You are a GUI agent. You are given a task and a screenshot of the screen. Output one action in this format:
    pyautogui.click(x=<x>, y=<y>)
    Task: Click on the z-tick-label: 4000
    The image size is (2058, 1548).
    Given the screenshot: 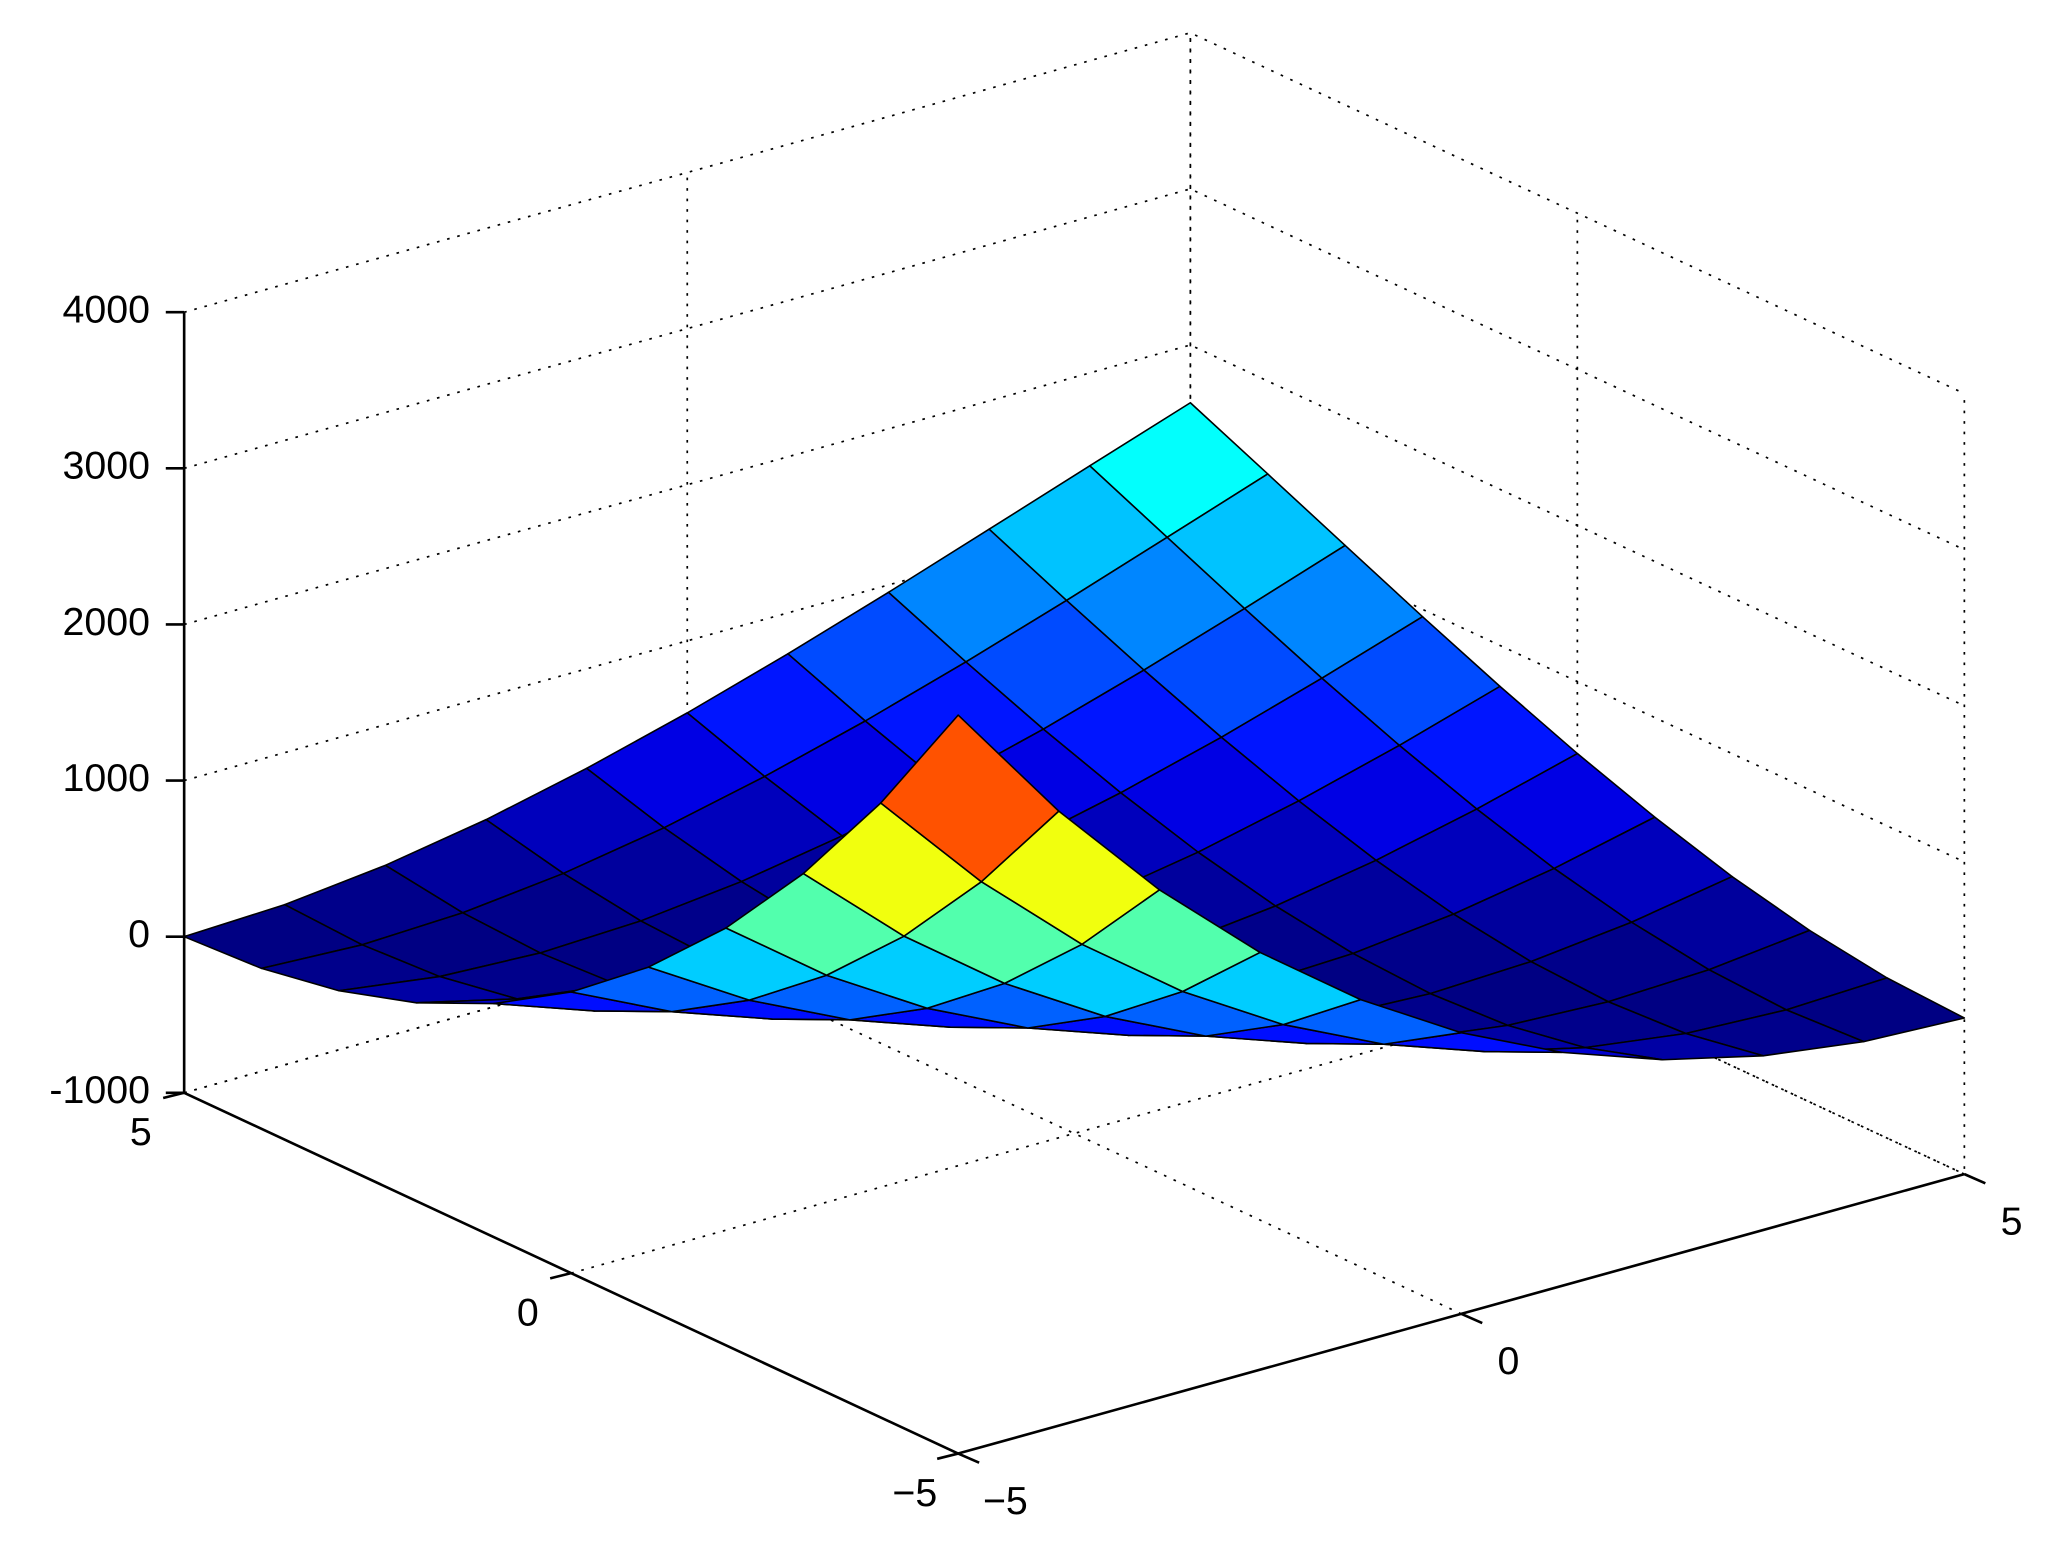 What is the action you would take?
    pyautogui.click(x=107, y=310)
    